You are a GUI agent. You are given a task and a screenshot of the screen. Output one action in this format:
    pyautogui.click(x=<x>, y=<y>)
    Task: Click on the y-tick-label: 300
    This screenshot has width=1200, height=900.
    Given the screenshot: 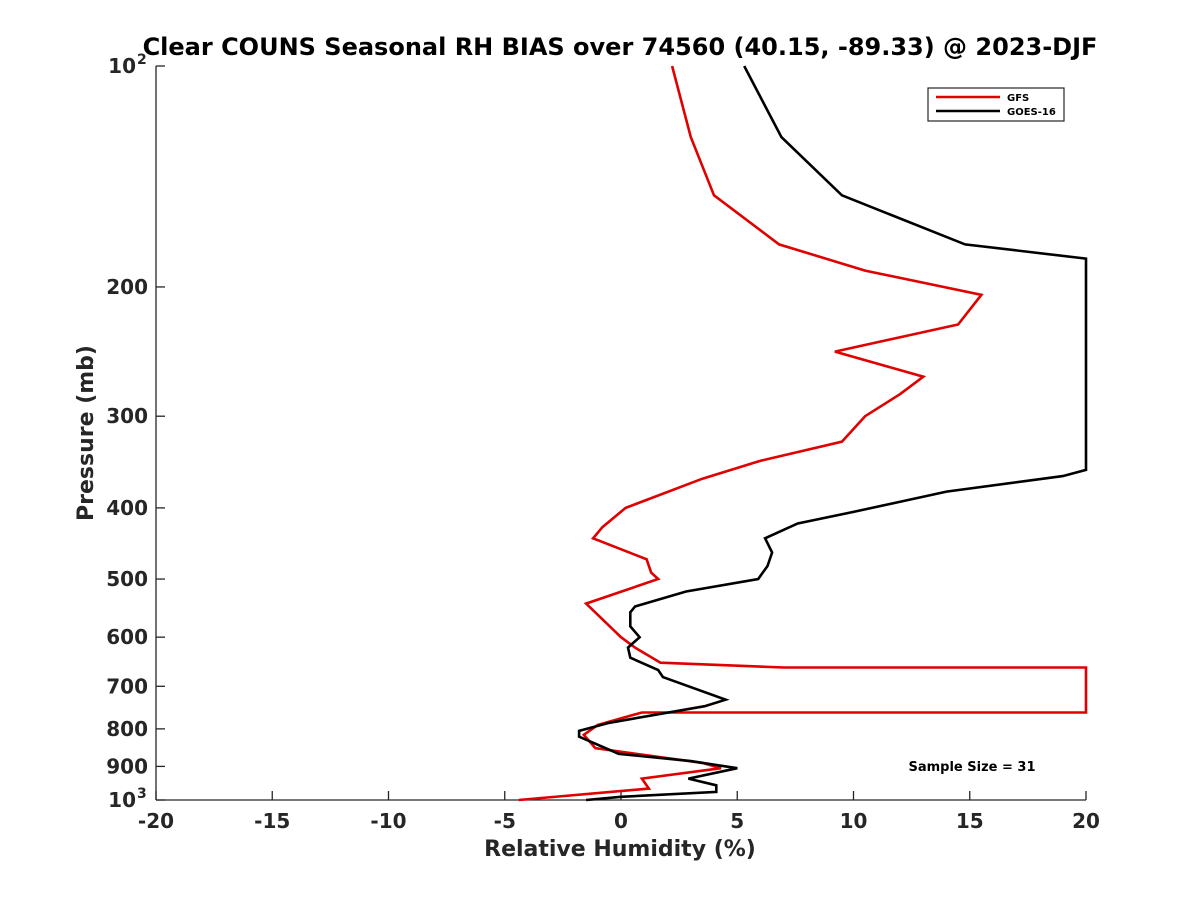 What is the action you would take?
    pyautogui.click(x=127, y=416)
    